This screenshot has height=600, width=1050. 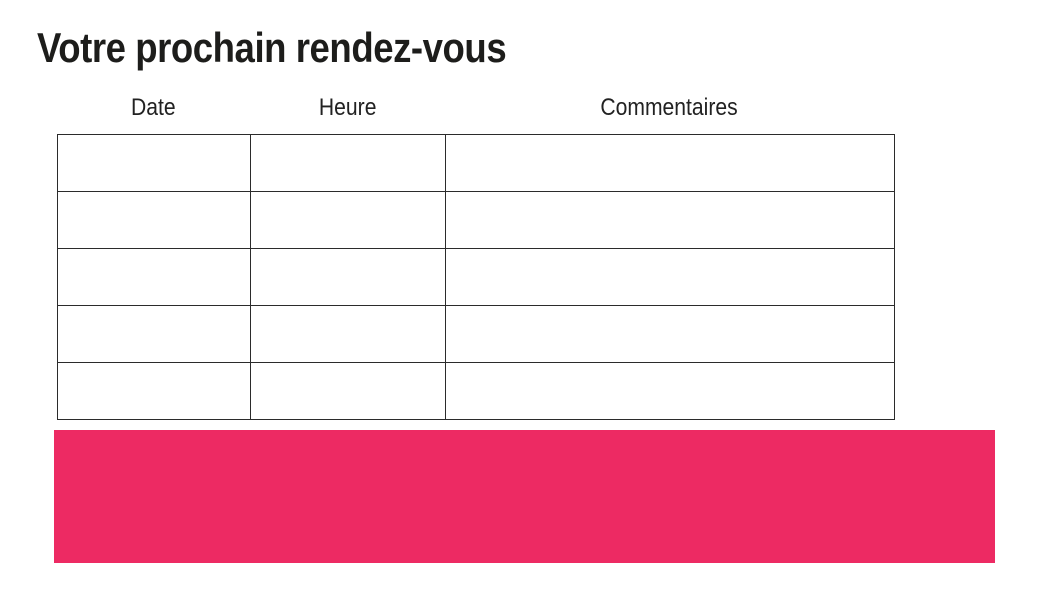 I want to click on column-header-date: Date, so click(x=153, y=108).